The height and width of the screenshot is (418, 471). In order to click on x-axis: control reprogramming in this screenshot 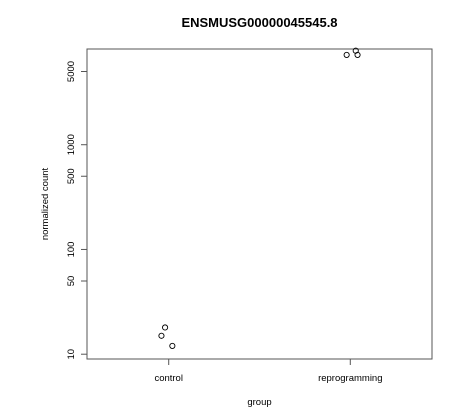, I will do `click(268, 371)`.